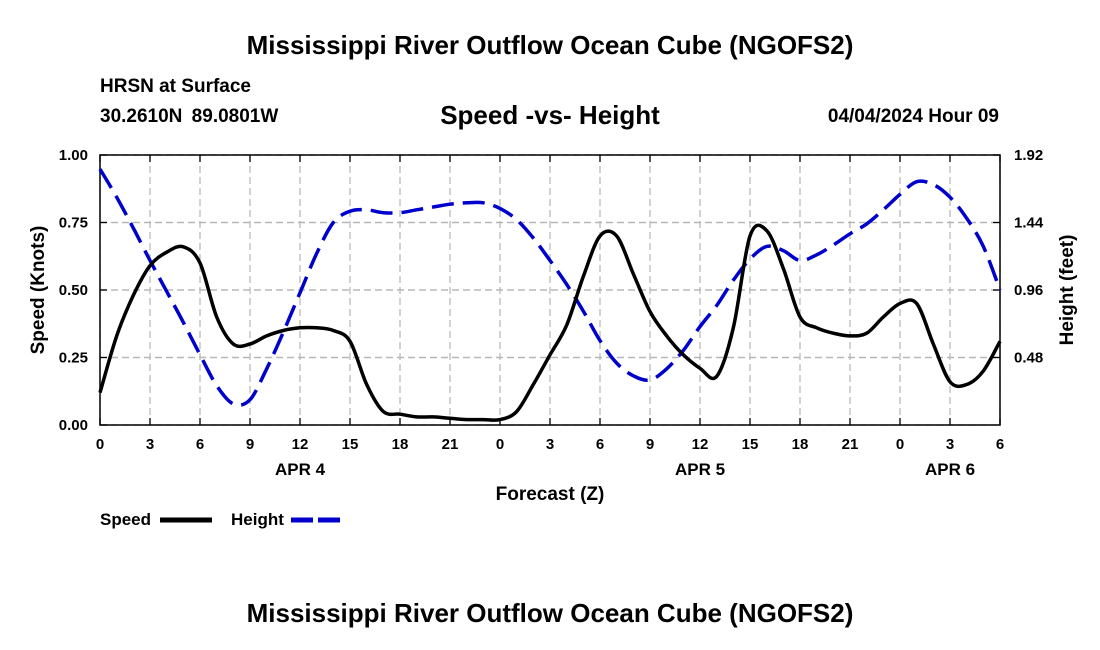 The height and width of the screenshot is (650, 1100). I want to click on x-axis-label: Forecast (Z), so click(550, 494).